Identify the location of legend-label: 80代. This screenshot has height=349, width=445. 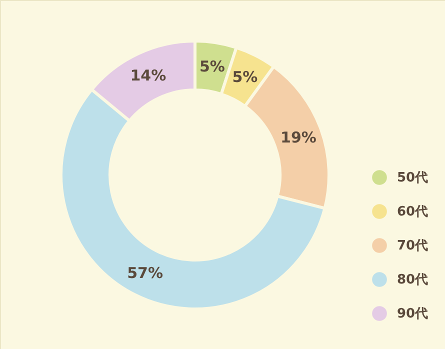
(412, 280).